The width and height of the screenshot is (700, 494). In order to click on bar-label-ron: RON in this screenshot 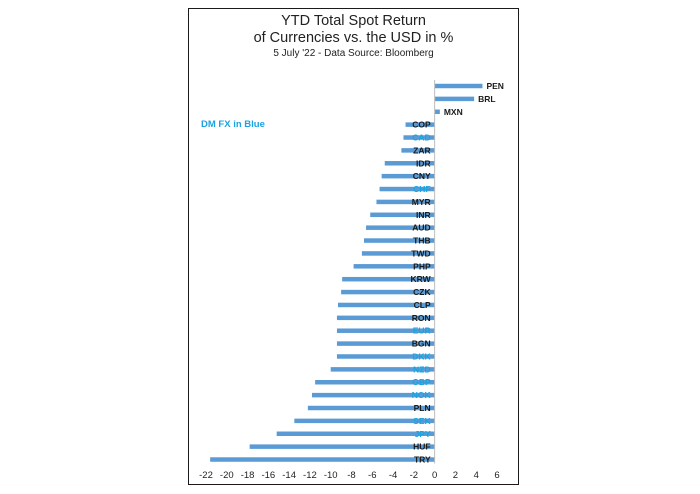, I will do `click(421, 318)`.